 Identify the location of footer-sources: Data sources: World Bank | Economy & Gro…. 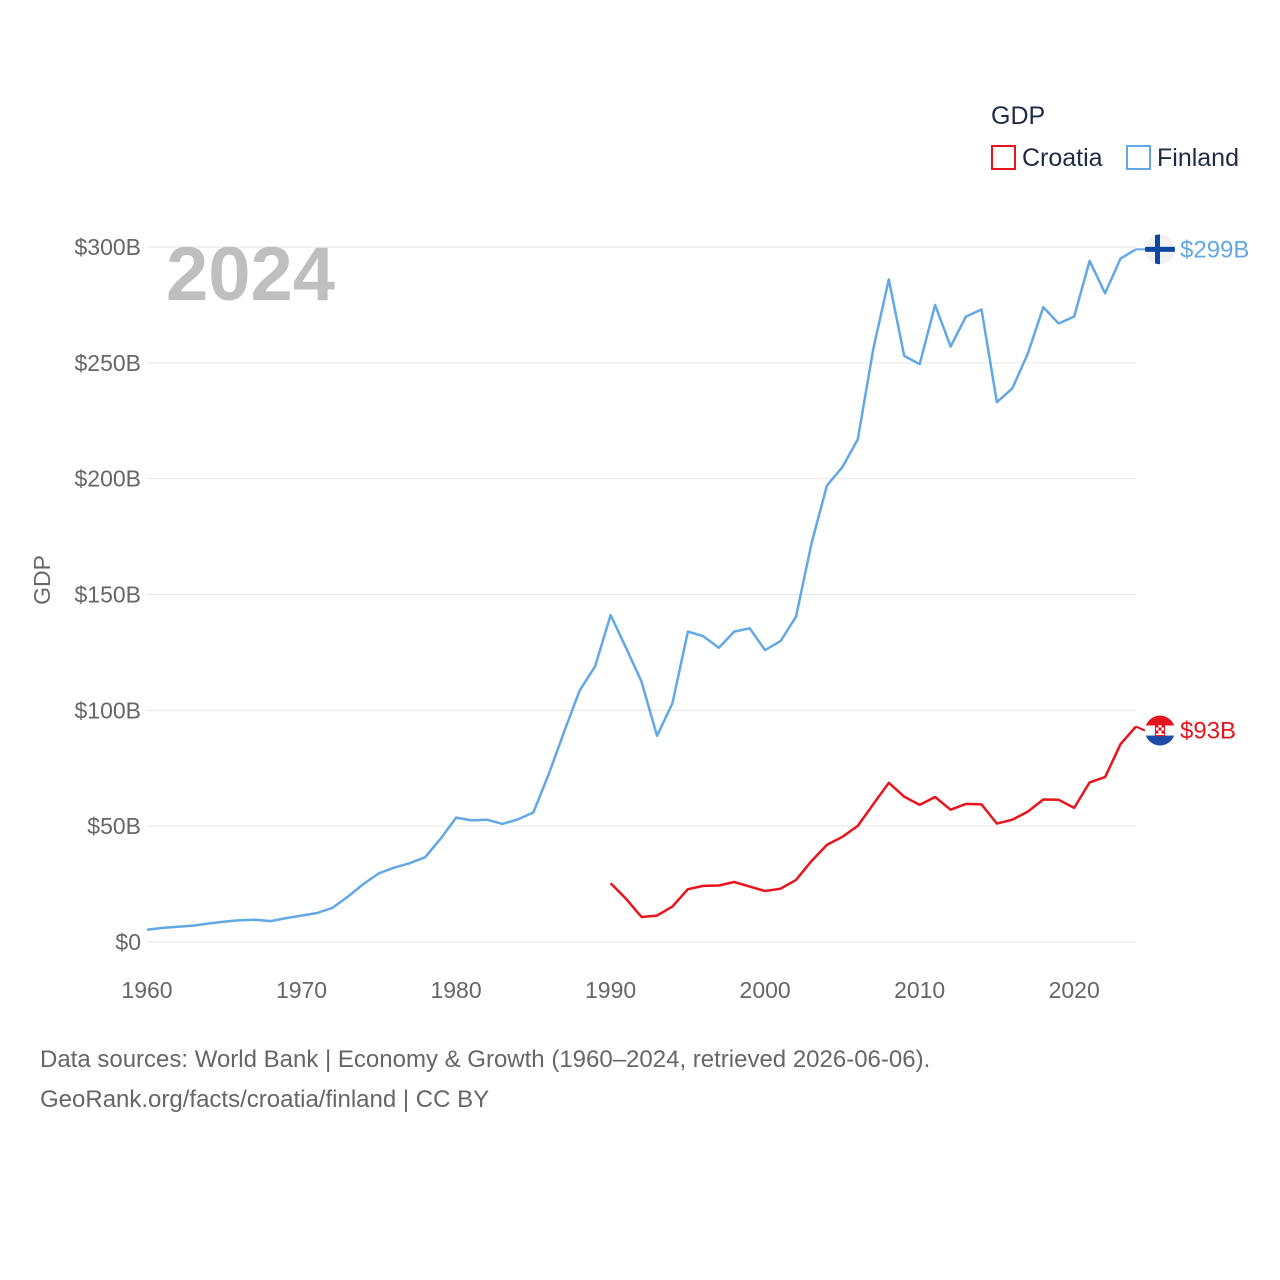
(485, 1059).